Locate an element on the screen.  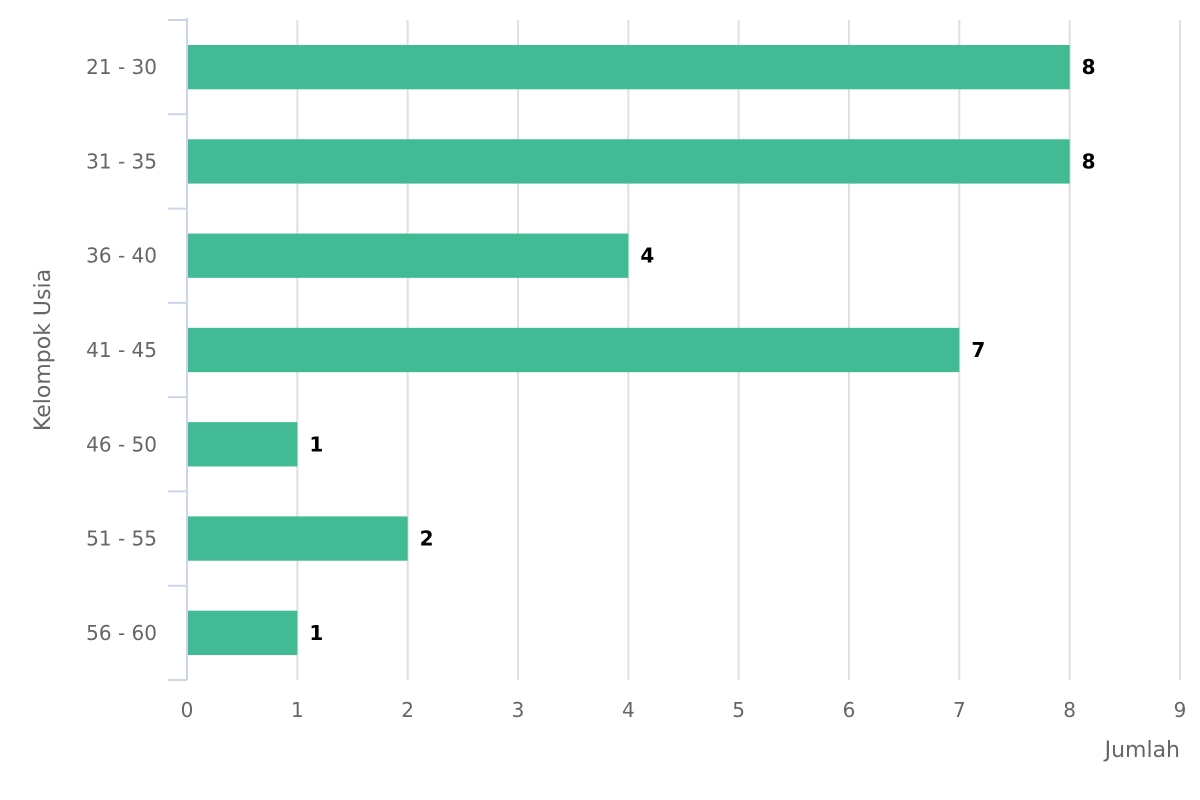
y-tick-label: 46 - 50 is located at coordinates (121, 444).